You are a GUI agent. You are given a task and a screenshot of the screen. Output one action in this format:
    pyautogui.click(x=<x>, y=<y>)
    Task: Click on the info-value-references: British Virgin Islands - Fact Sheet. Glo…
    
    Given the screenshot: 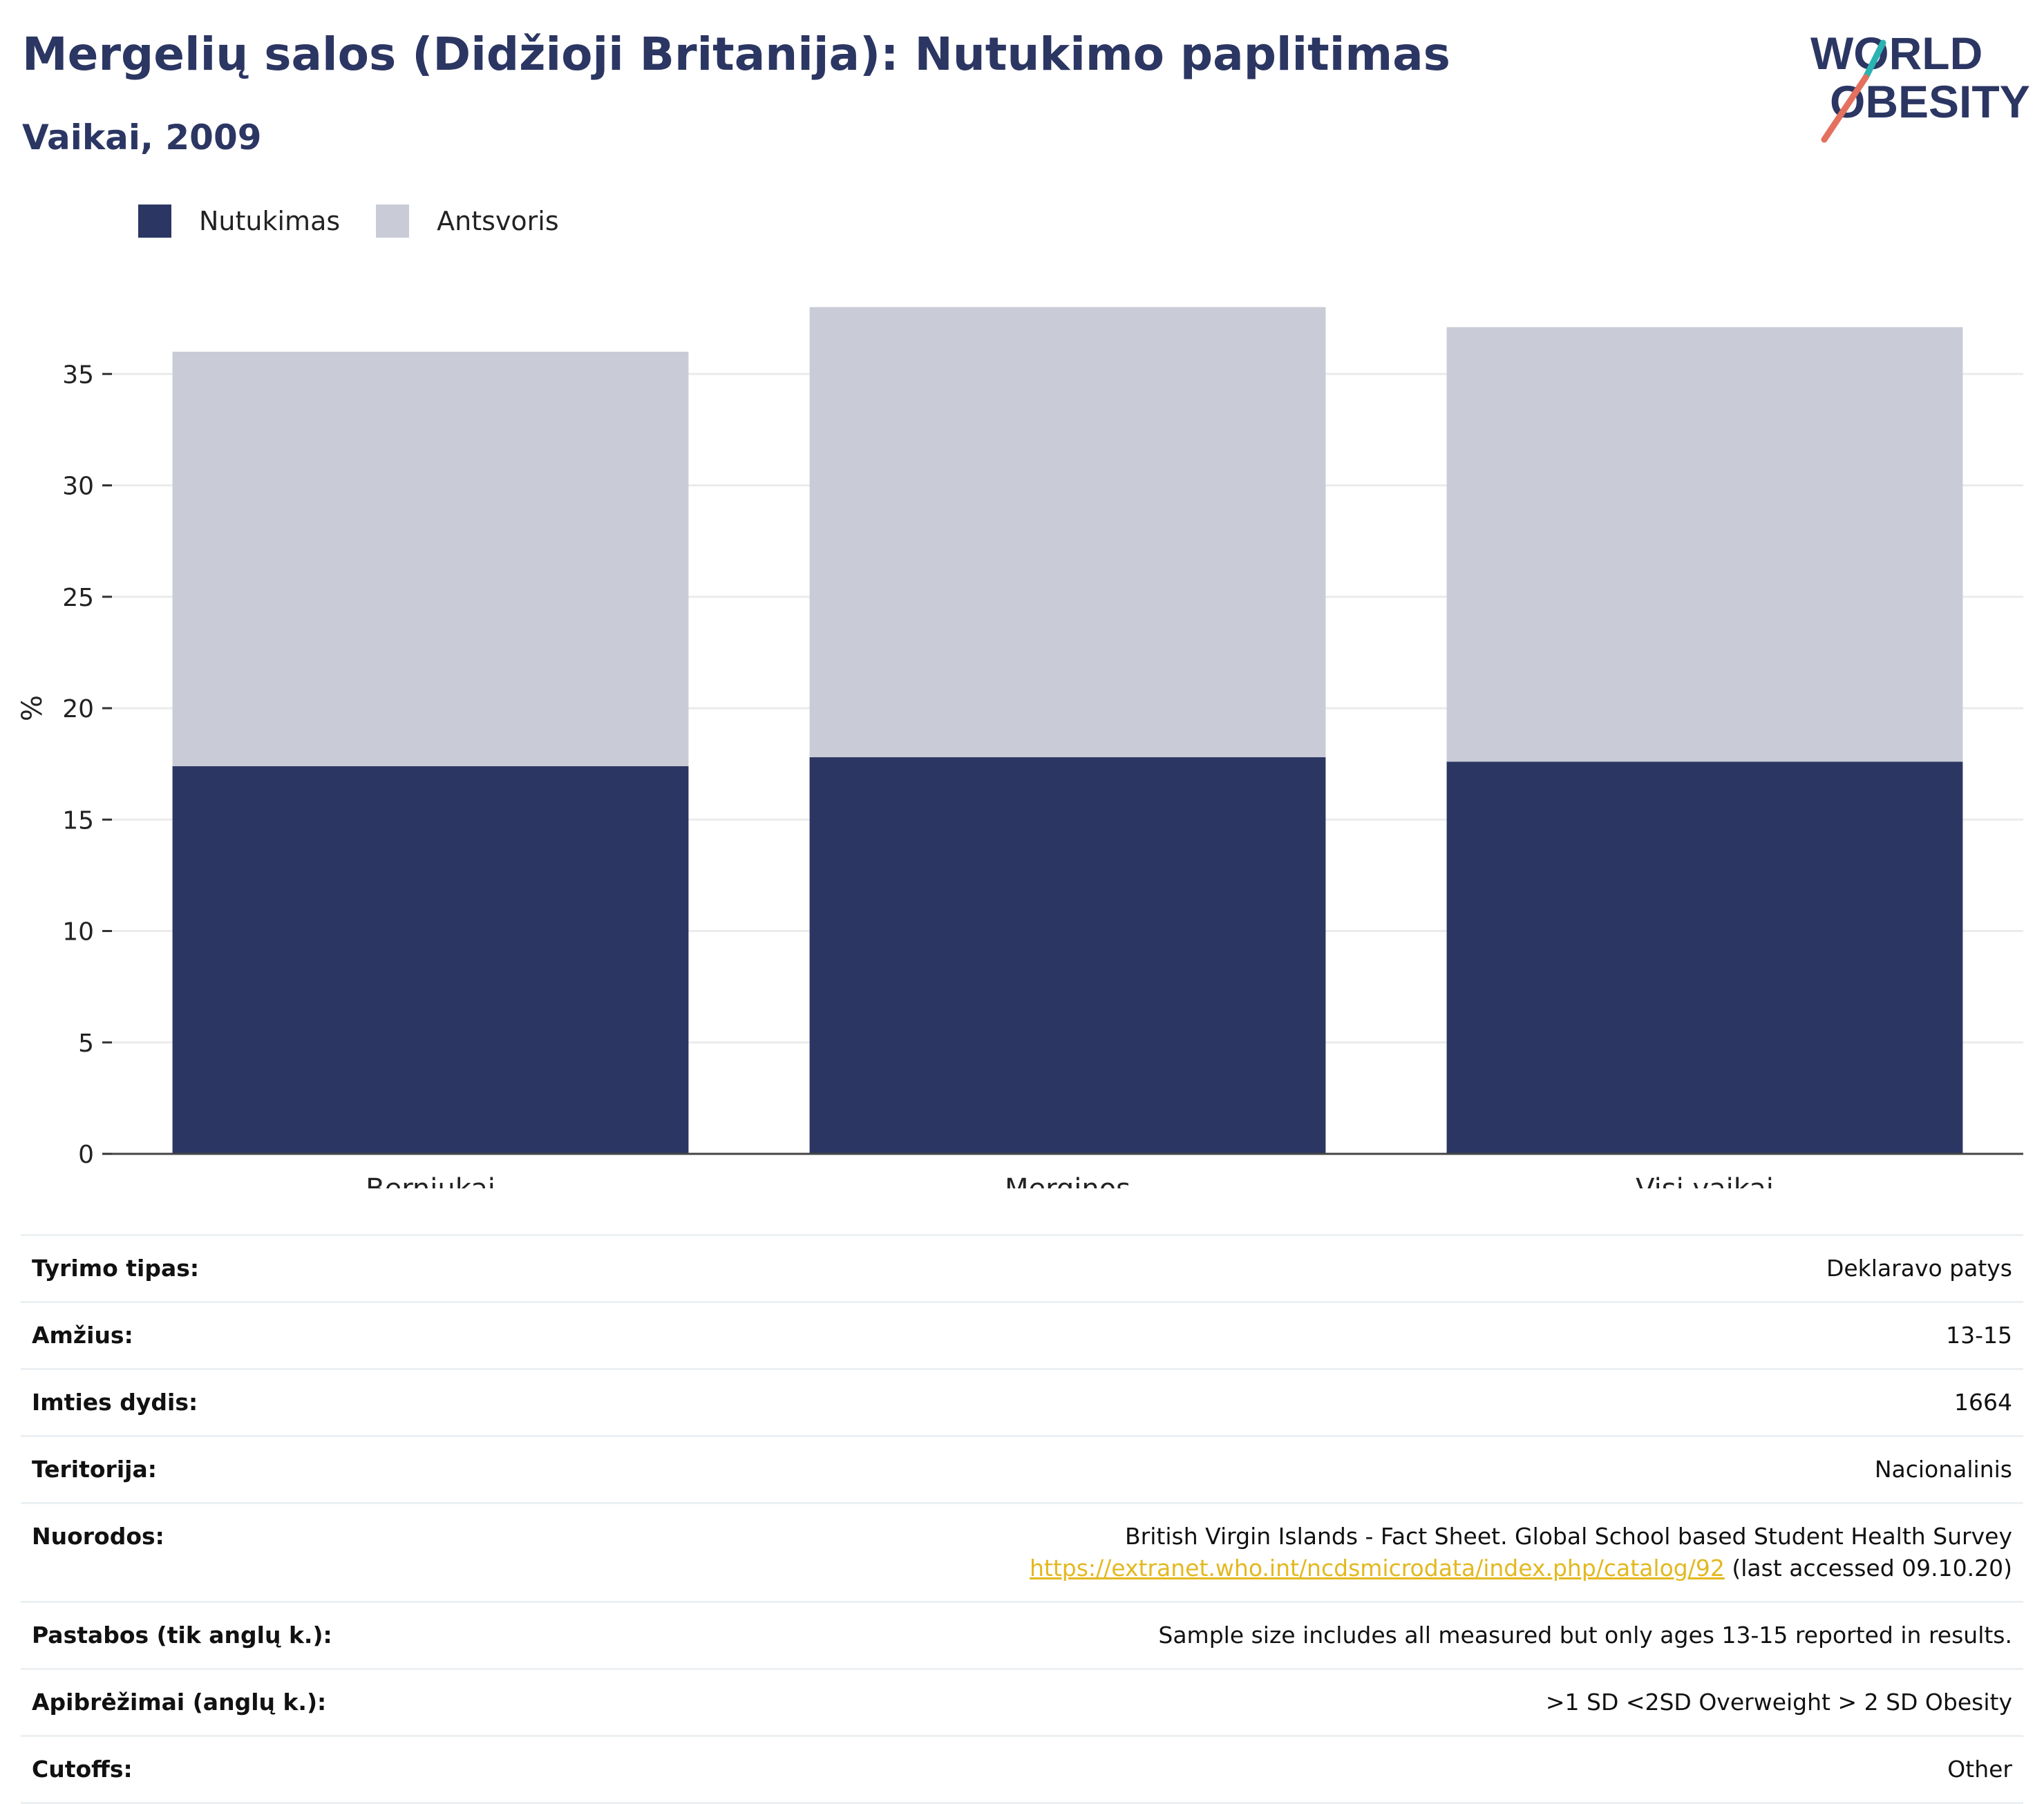 What is the action you would take?
    pyautogui.click(x=1521, y=1552)
    